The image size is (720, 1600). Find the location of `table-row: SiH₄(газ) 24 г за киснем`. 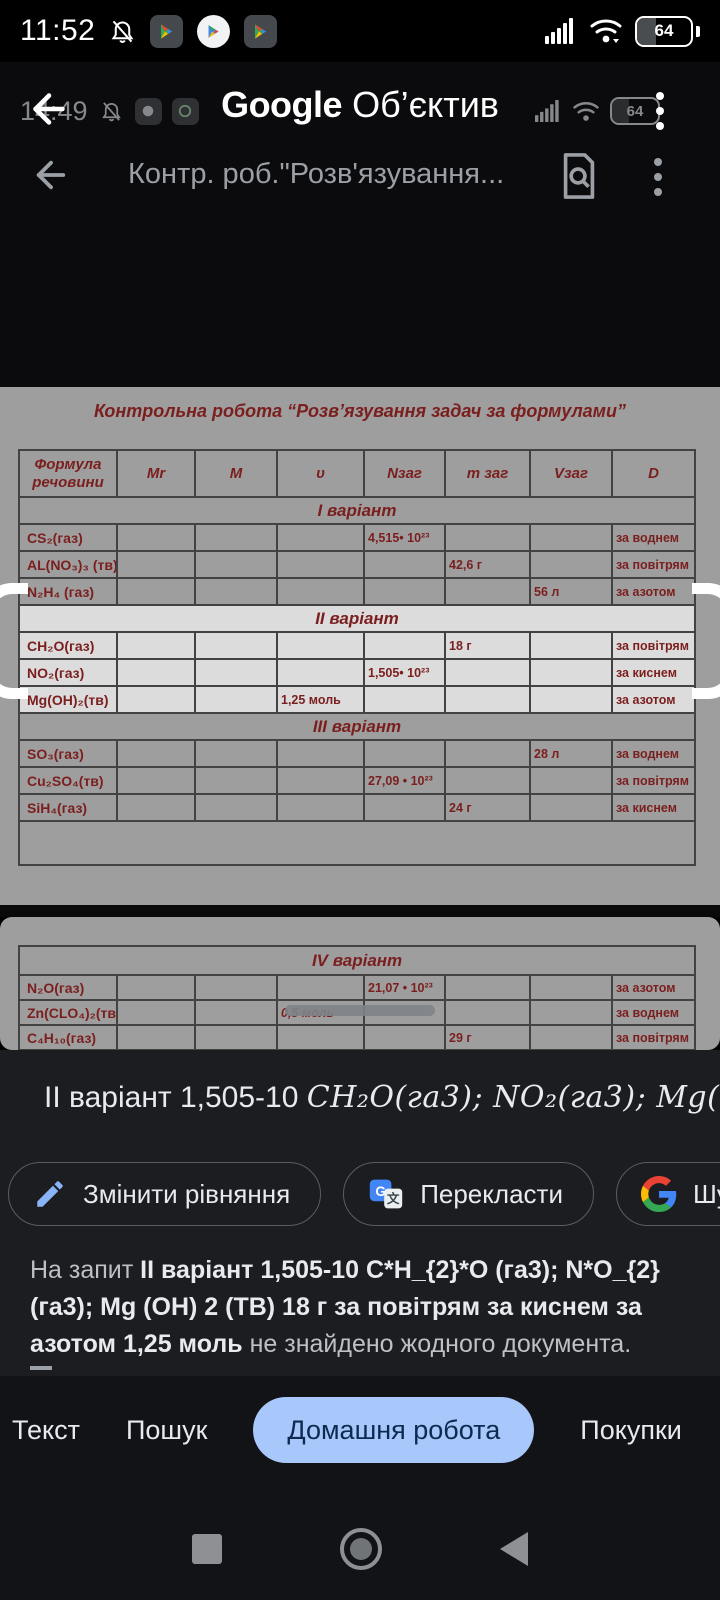

table-row: SiH₄(газ) 24 г за киснем is located at coordinates (357, 807).